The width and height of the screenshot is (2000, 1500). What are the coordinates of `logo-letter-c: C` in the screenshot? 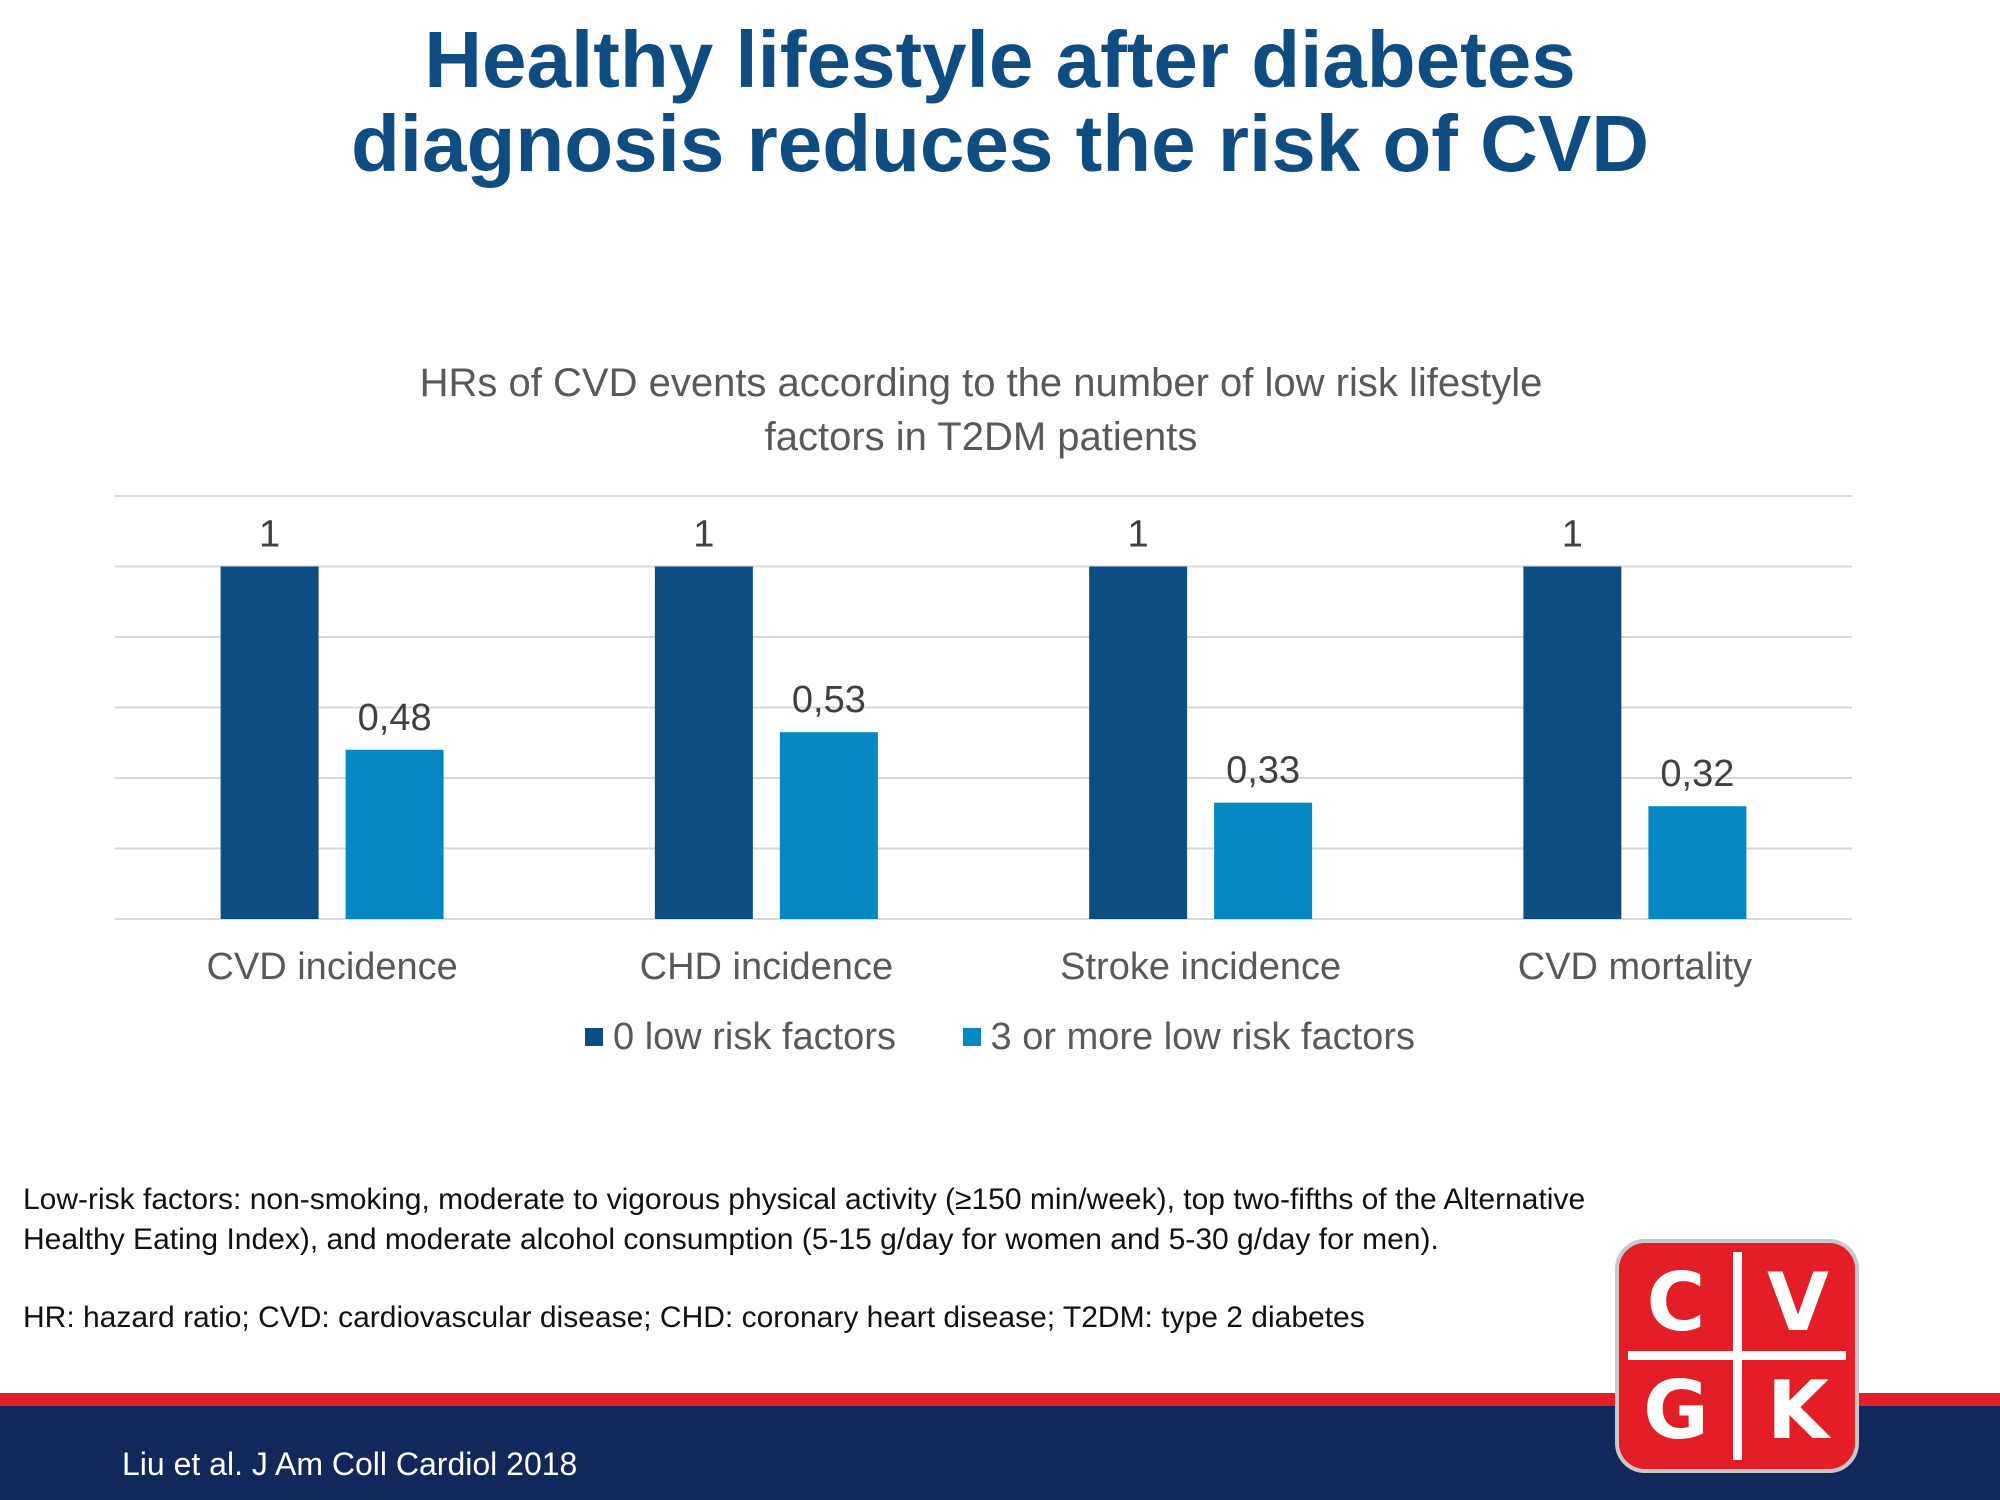 It's located at (1676, 1302).